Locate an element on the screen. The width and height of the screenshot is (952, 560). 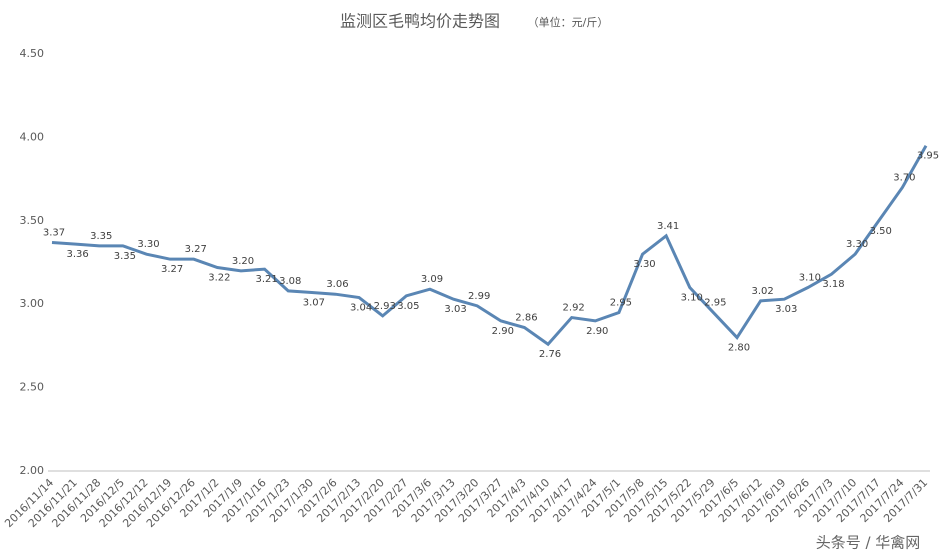
data-label: 2.86 is located at coordinates (526, 318).